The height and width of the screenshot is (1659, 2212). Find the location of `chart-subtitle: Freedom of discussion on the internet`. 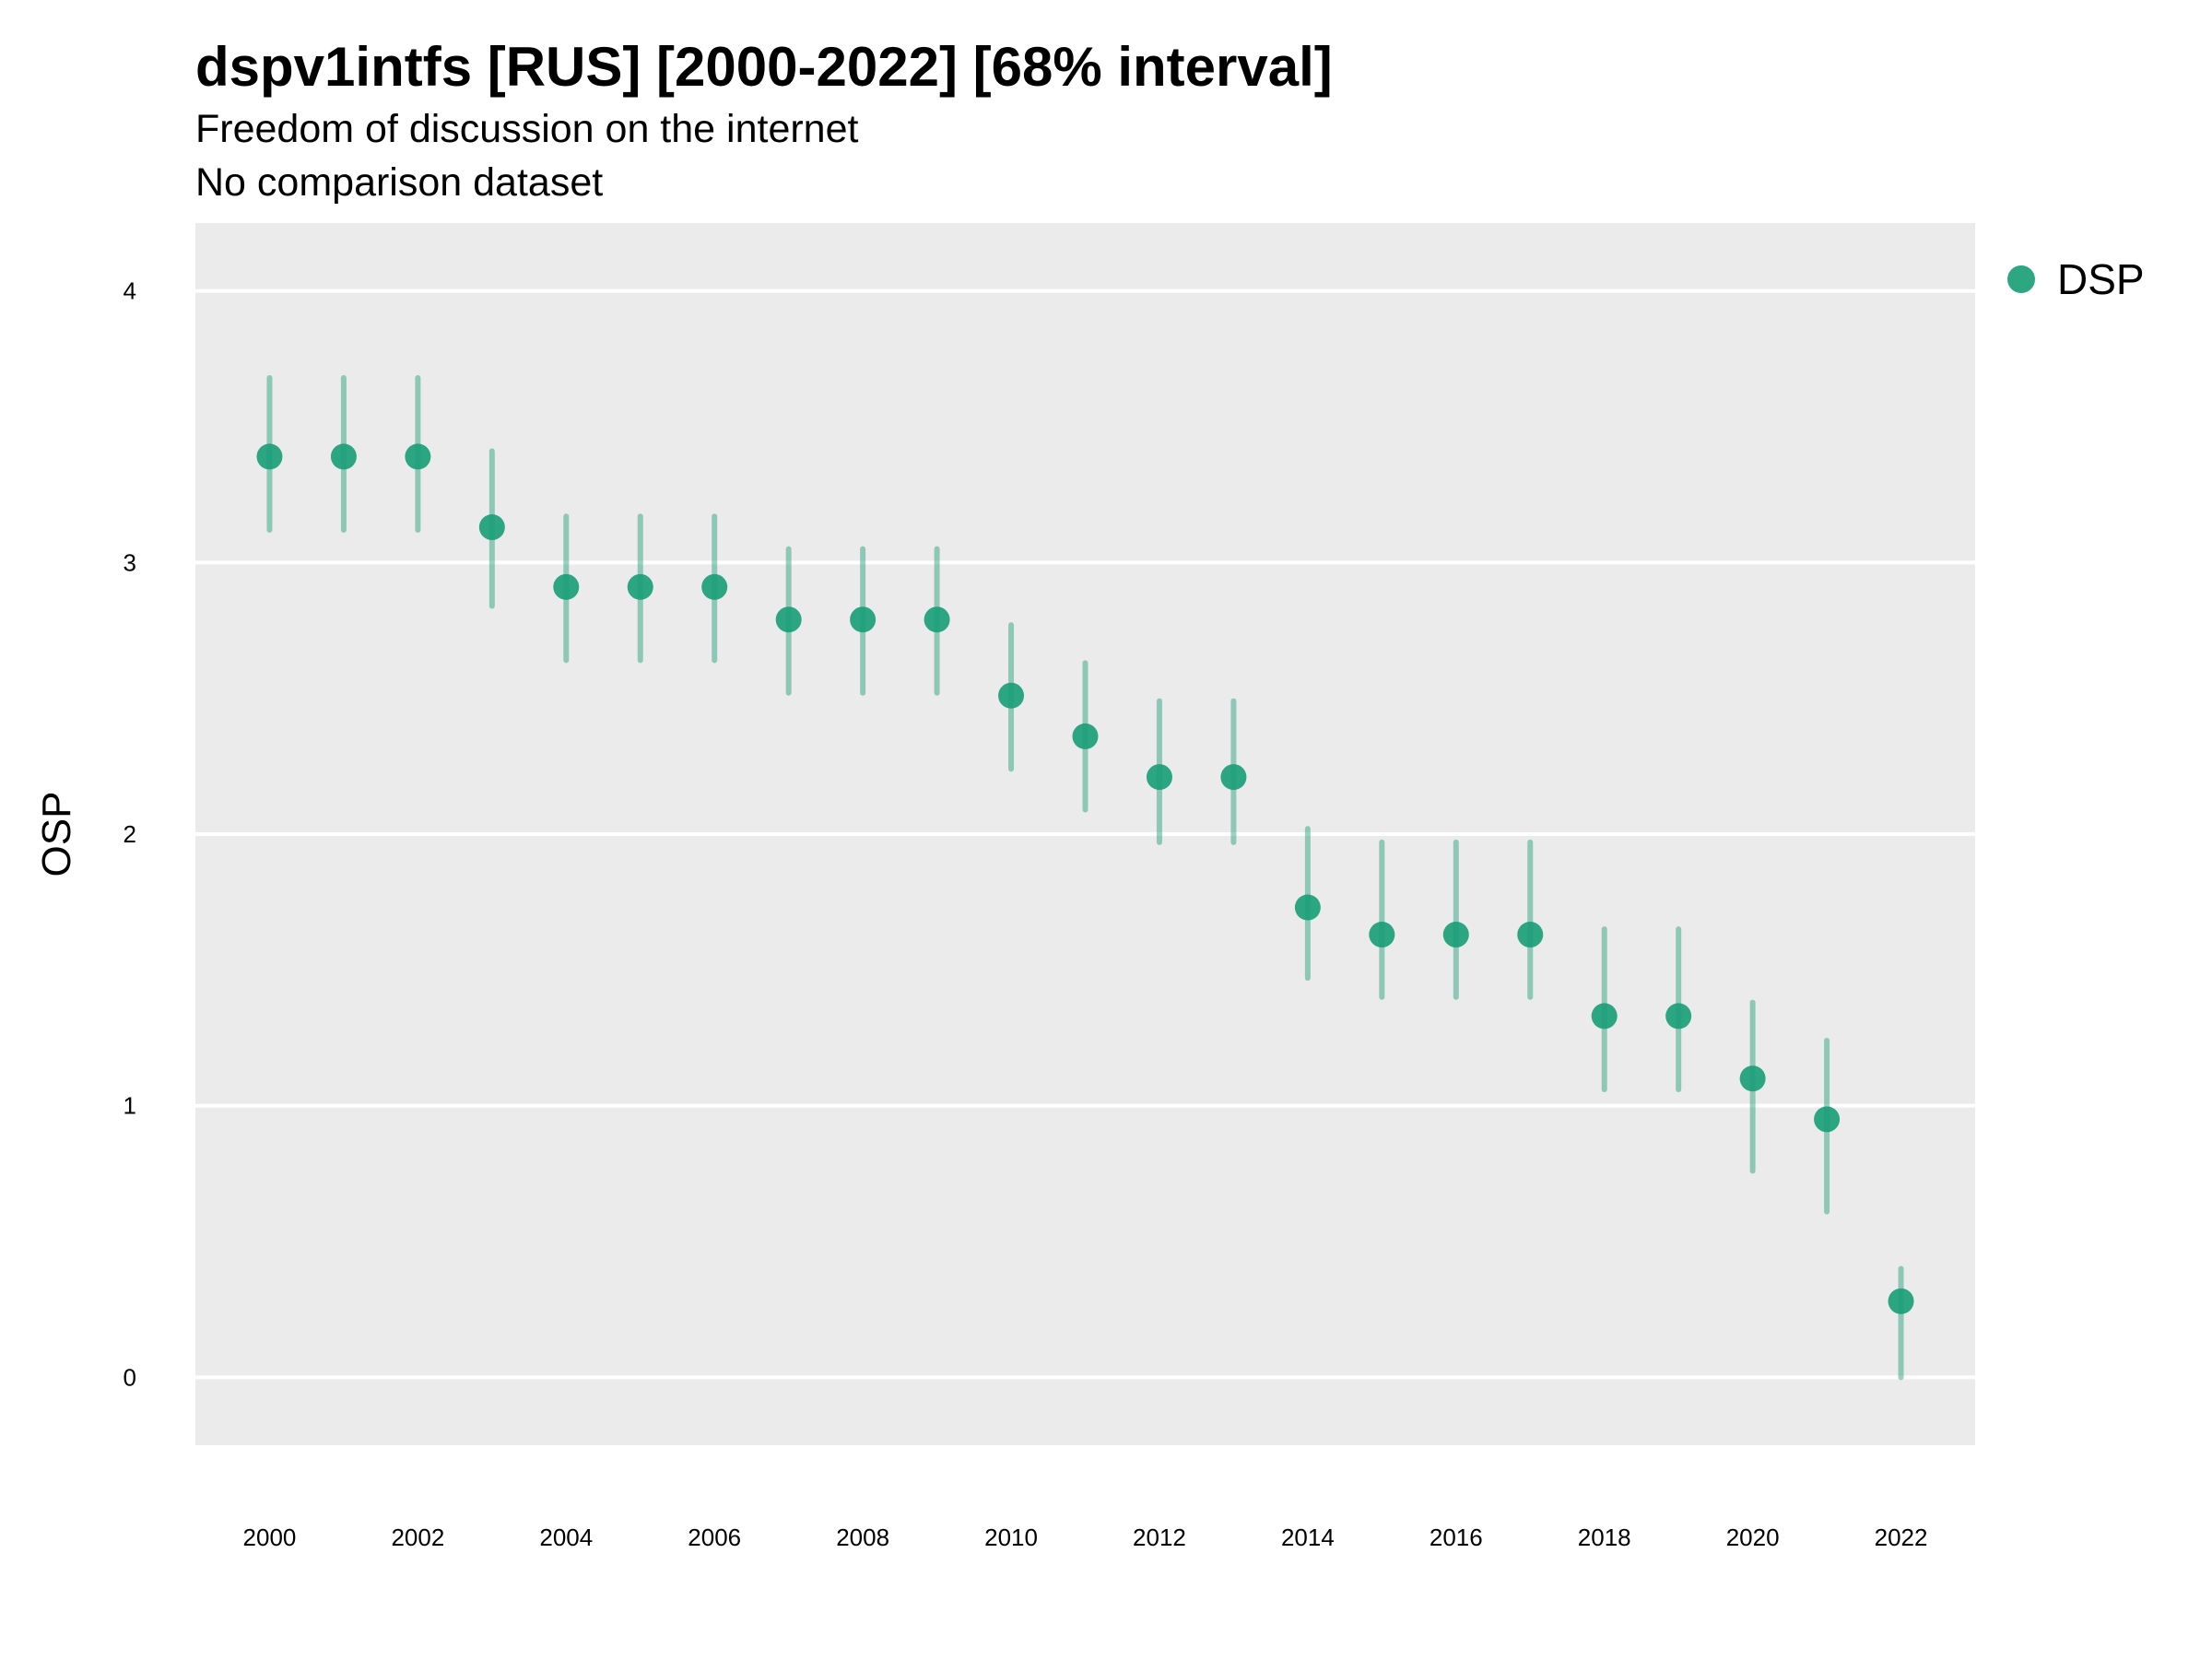

chart-subtitle: Freedom of discussion on the internet is located at coordinates (527, 129).